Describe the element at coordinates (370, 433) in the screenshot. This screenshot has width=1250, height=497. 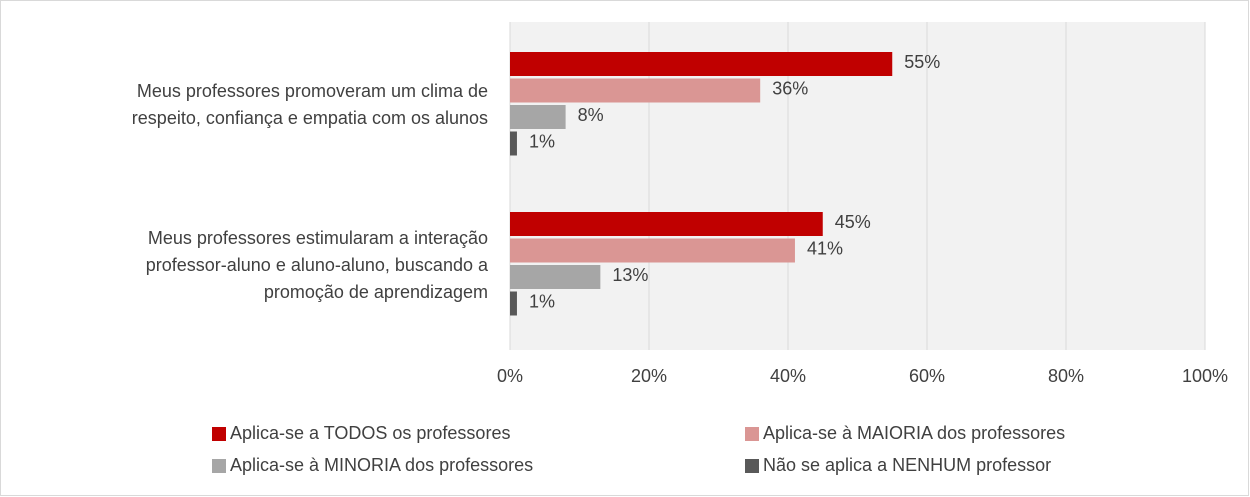
I see `legend-label: Aplica-se a TODOS os professores` at that location.